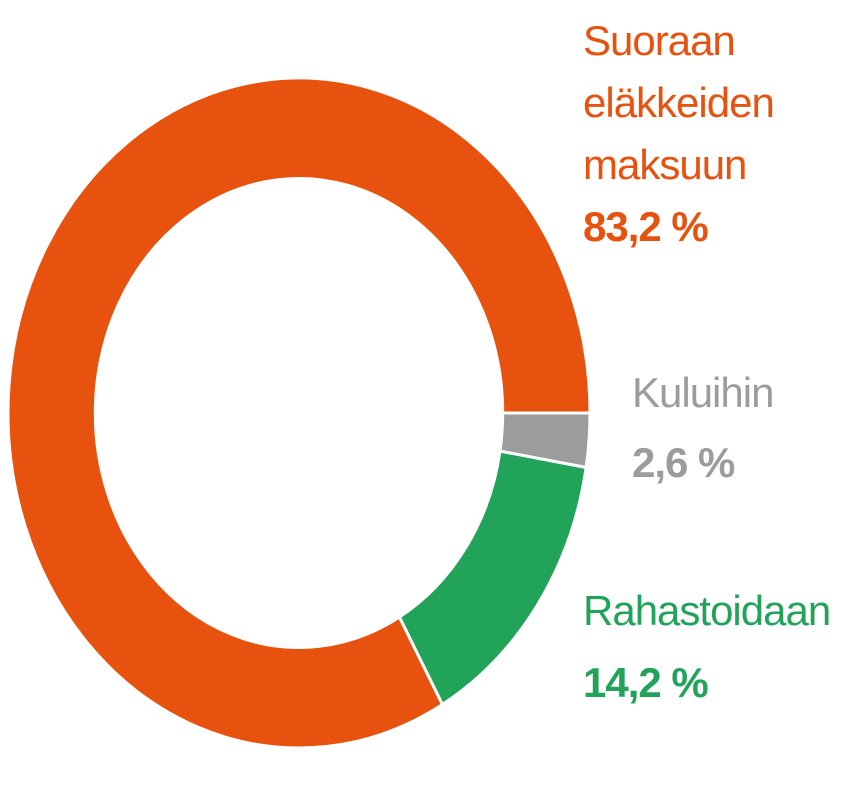 The height and width of the screenshot is (785, 852). What do you see at coordinates (679, 102) in the screenshot?
I see `slice-label: Suoraan eläkkeiden maksuun` at bounding box center [679, 102].